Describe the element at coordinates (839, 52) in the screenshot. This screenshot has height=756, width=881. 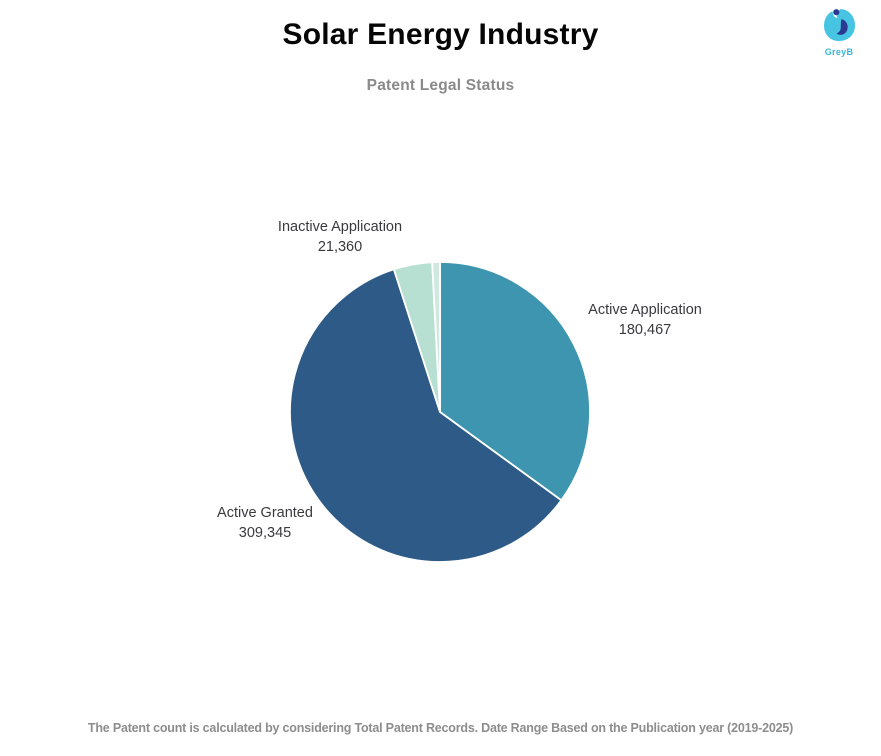
I see `greyb-wordmark: GreyB` at that location.